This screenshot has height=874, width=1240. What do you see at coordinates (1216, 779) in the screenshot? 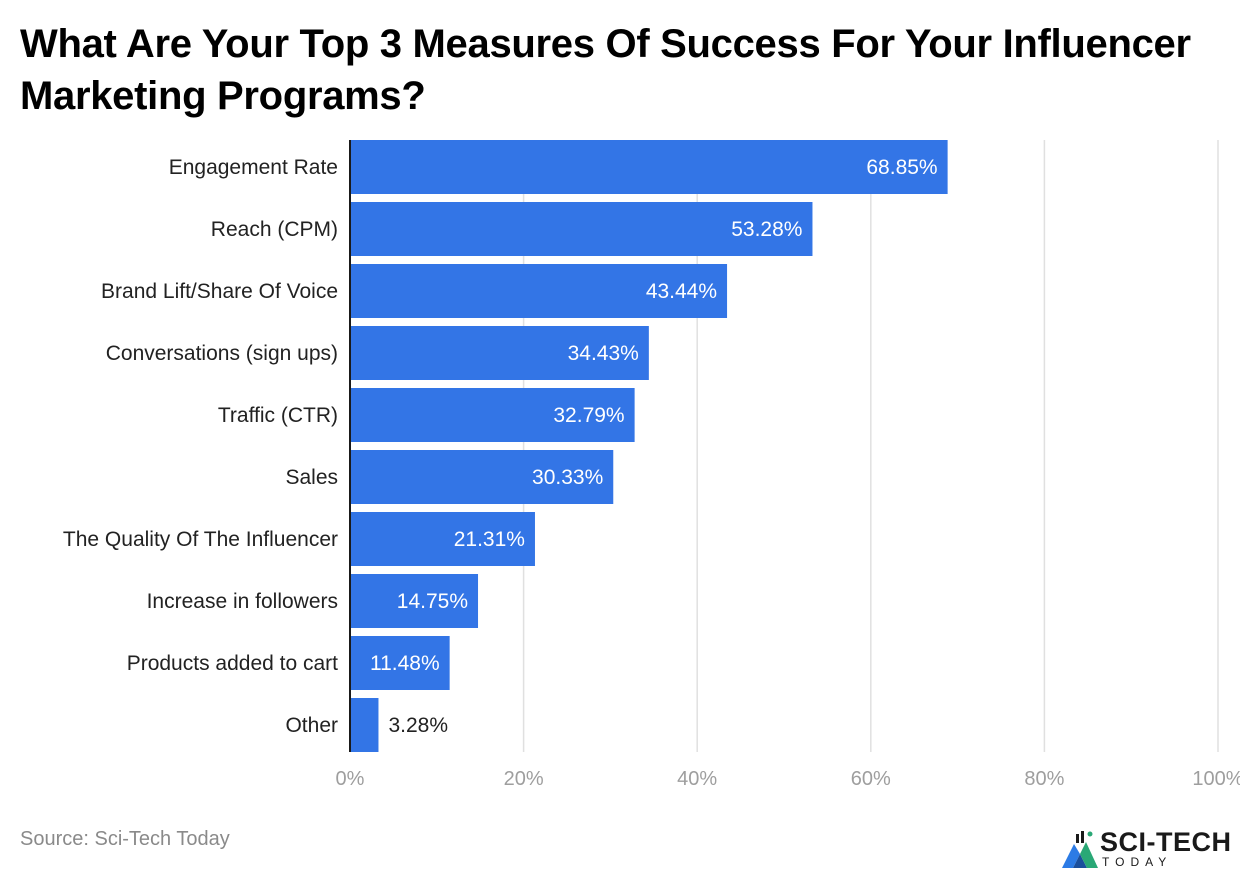
I see `x-tick-label: 100%` at bounding box center [1216, 779].